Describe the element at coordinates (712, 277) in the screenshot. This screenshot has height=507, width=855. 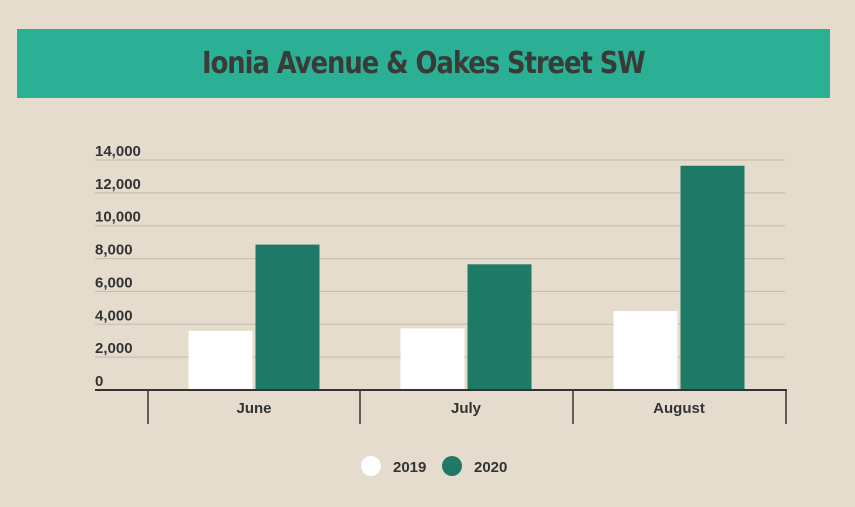
I see `bar-2020-august` at that location.